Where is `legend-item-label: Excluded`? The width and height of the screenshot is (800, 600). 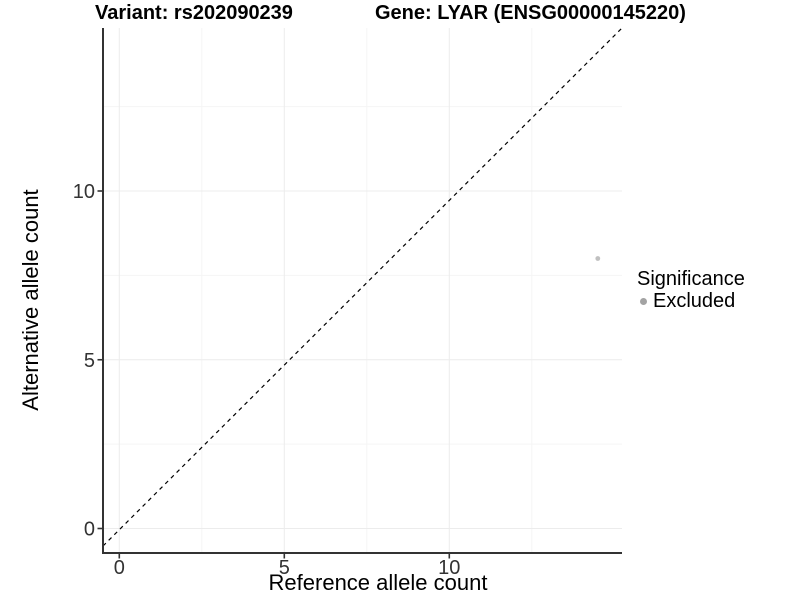 legend-item-label: Excluded is located at coordinates (694, 301).